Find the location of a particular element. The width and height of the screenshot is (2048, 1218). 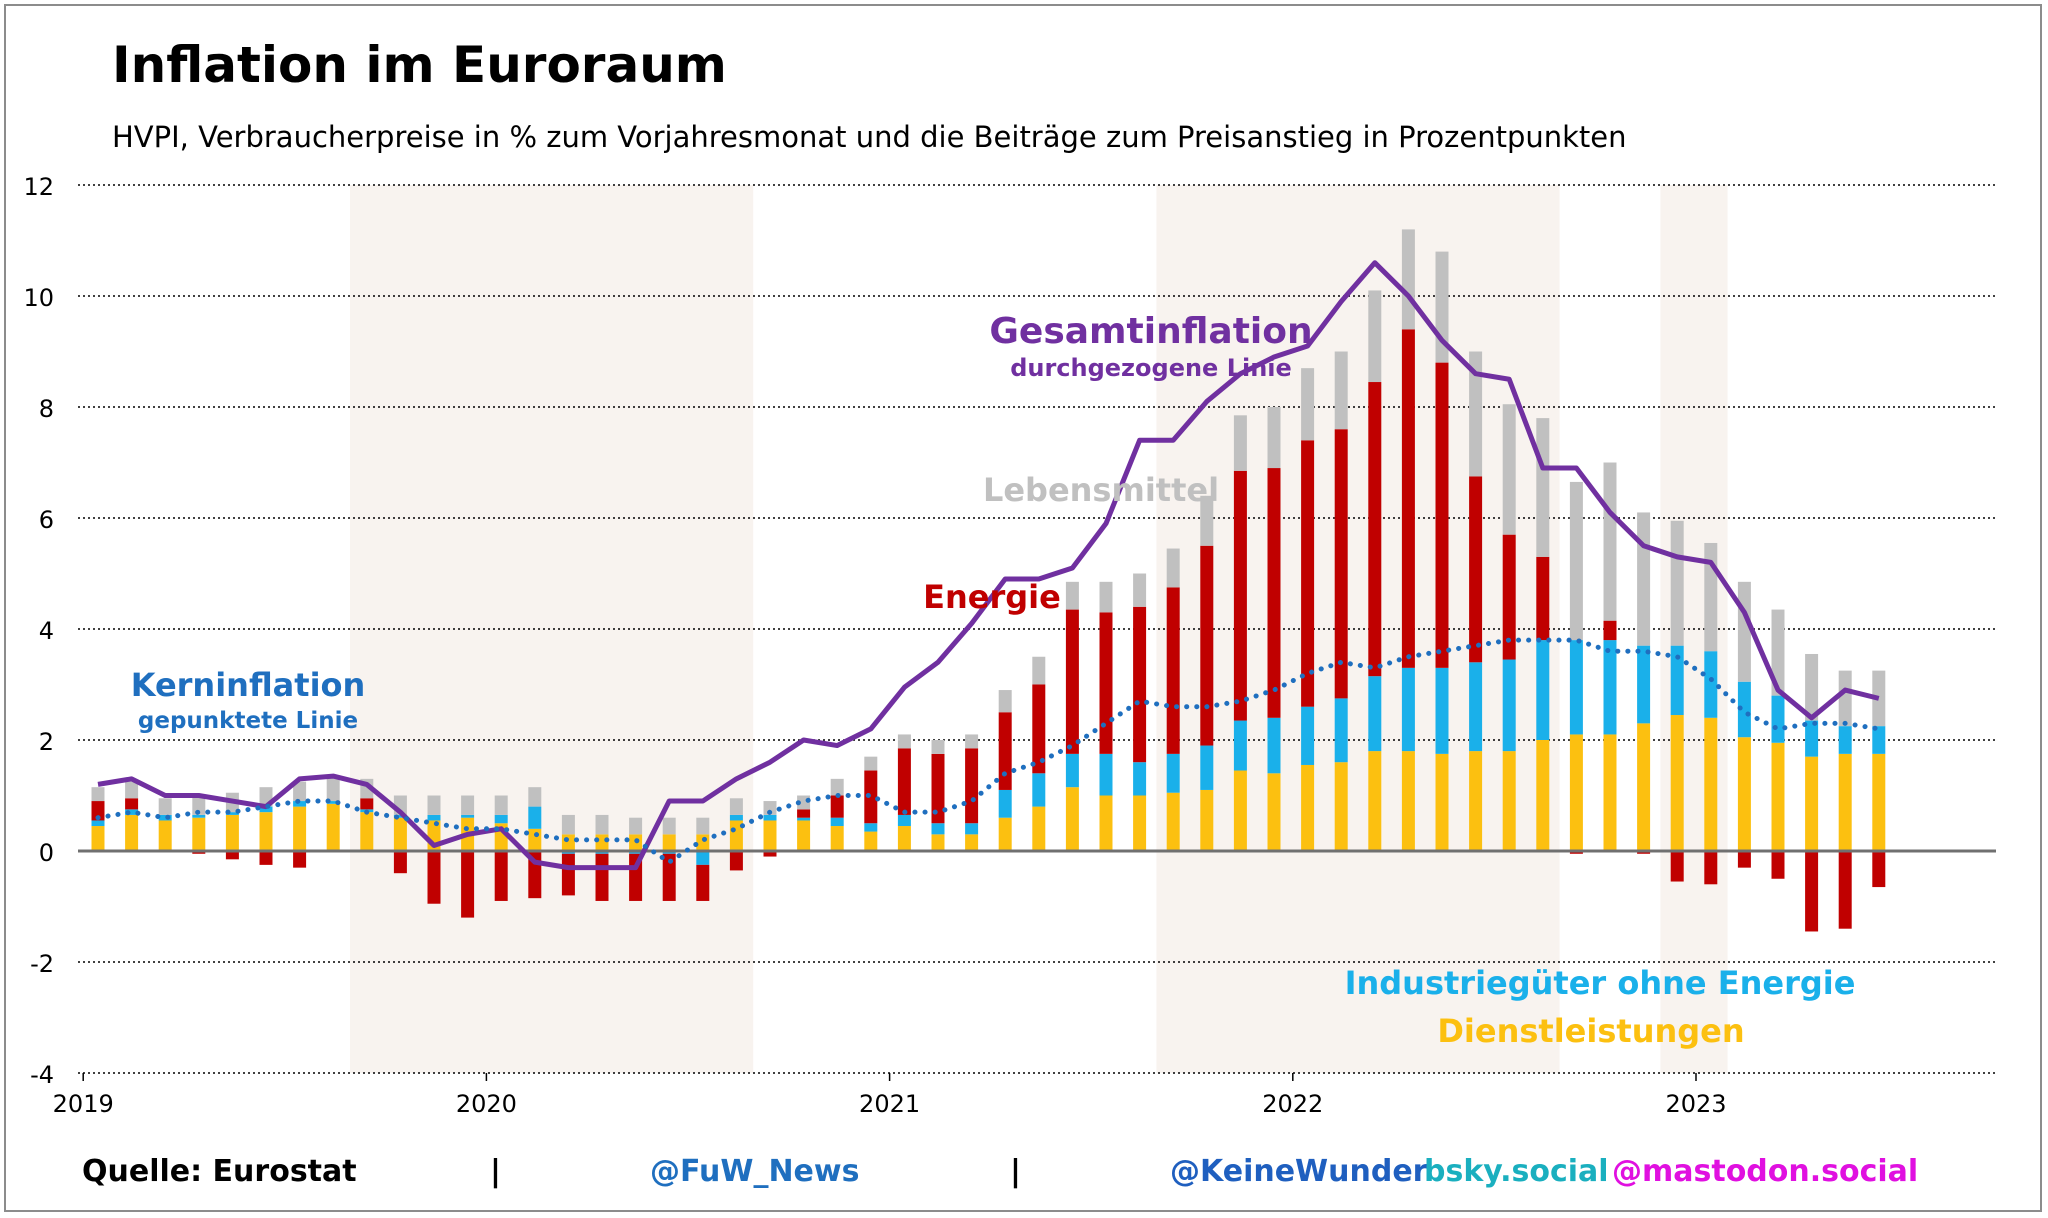

bar-industriegüter-ohne-energie-3 is located at coordinates (199, 816).